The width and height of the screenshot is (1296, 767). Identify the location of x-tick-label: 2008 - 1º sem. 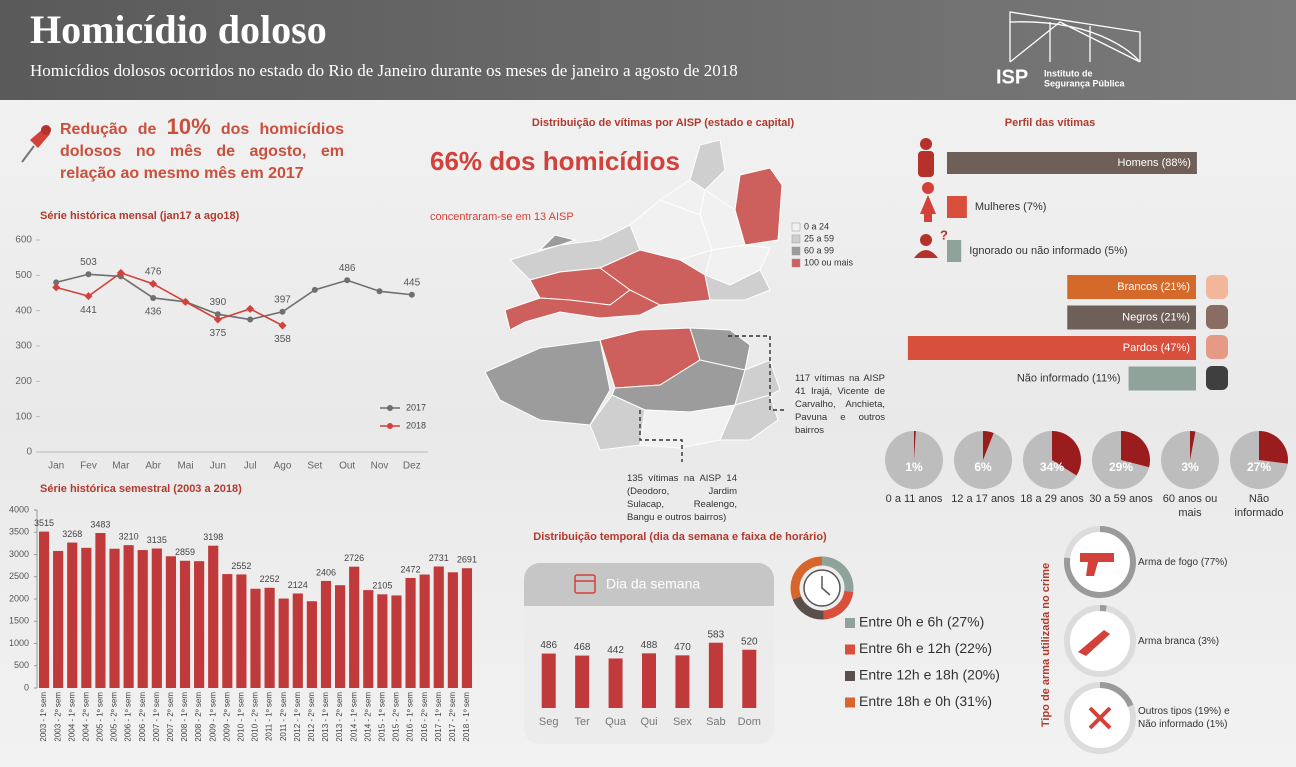
(184, 717).